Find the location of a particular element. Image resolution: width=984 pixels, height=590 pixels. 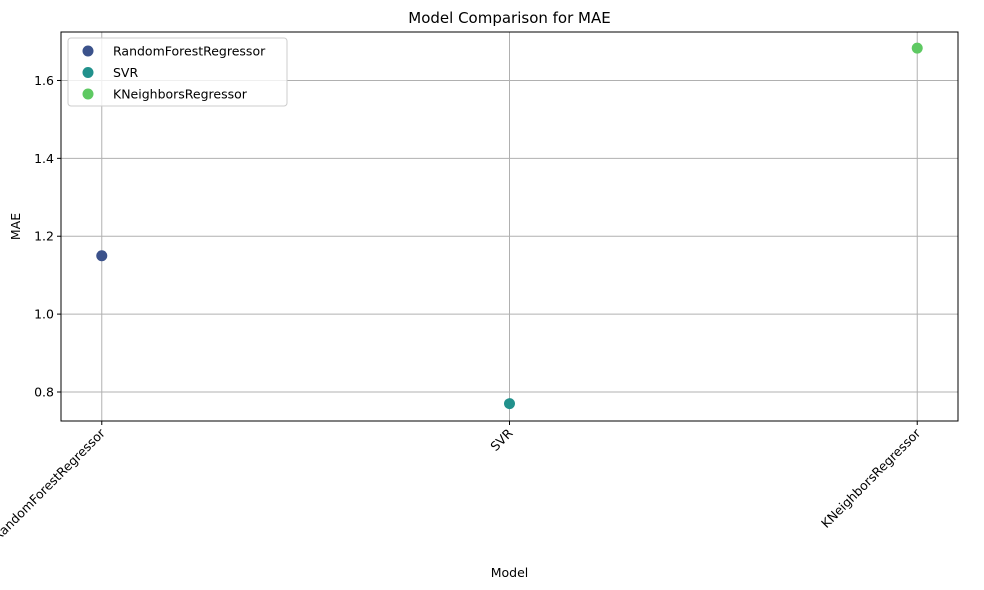

y-axis: 0.8 1.0 1.2 1.4 1.6 is located at coordinates (47, 236).